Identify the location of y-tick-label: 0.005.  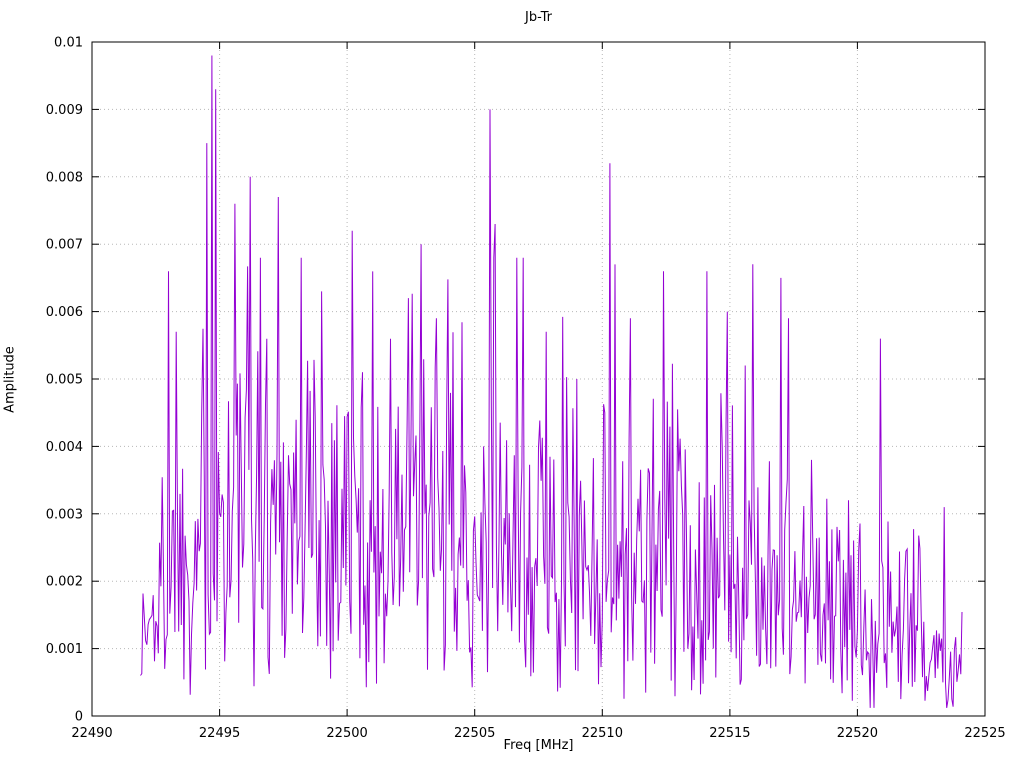
(64, 380).